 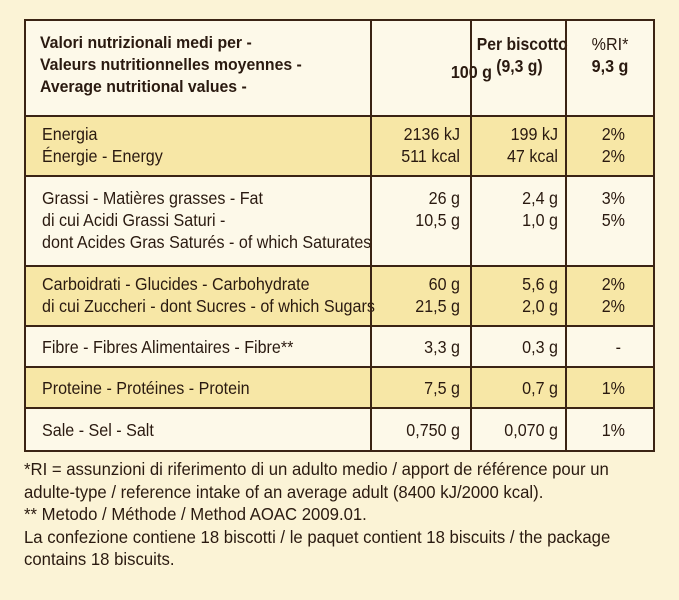 What do you see at coordinates (143, 86) in the screenshot?
I see `header-title-line: Average nutritional values -` at bounding box center [143, 86].